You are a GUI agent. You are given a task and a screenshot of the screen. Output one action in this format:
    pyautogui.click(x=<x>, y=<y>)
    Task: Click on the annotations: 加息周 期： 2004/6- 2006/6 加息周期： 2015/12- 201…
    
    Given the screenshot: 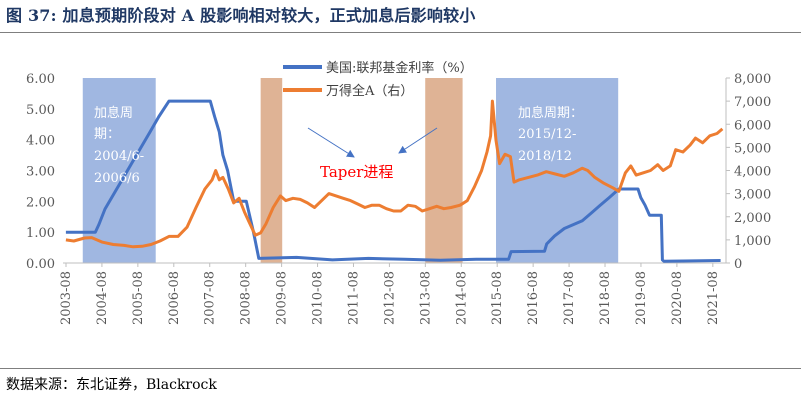 What is the action you would take?
    pyautogui.click(x=338, y=145)
    